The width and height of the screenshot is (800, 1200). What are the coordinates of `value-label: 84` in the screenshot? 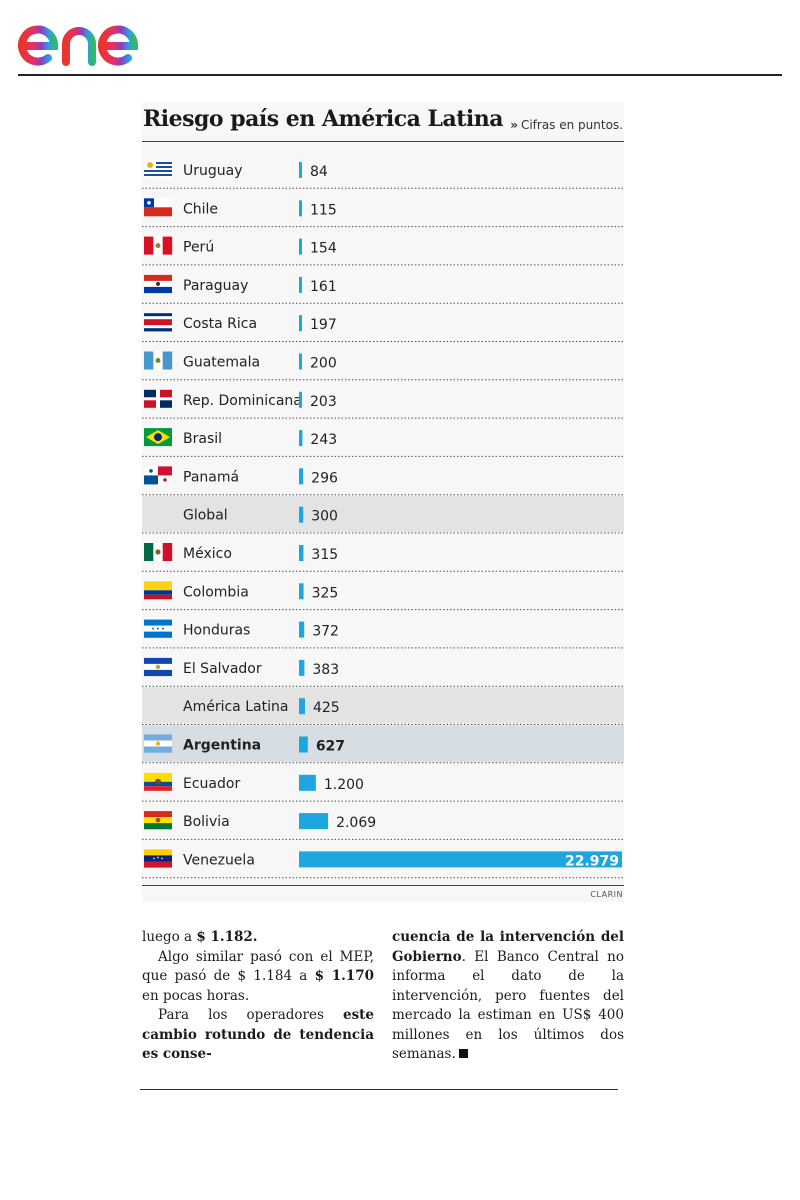 It's located at (319, 172).